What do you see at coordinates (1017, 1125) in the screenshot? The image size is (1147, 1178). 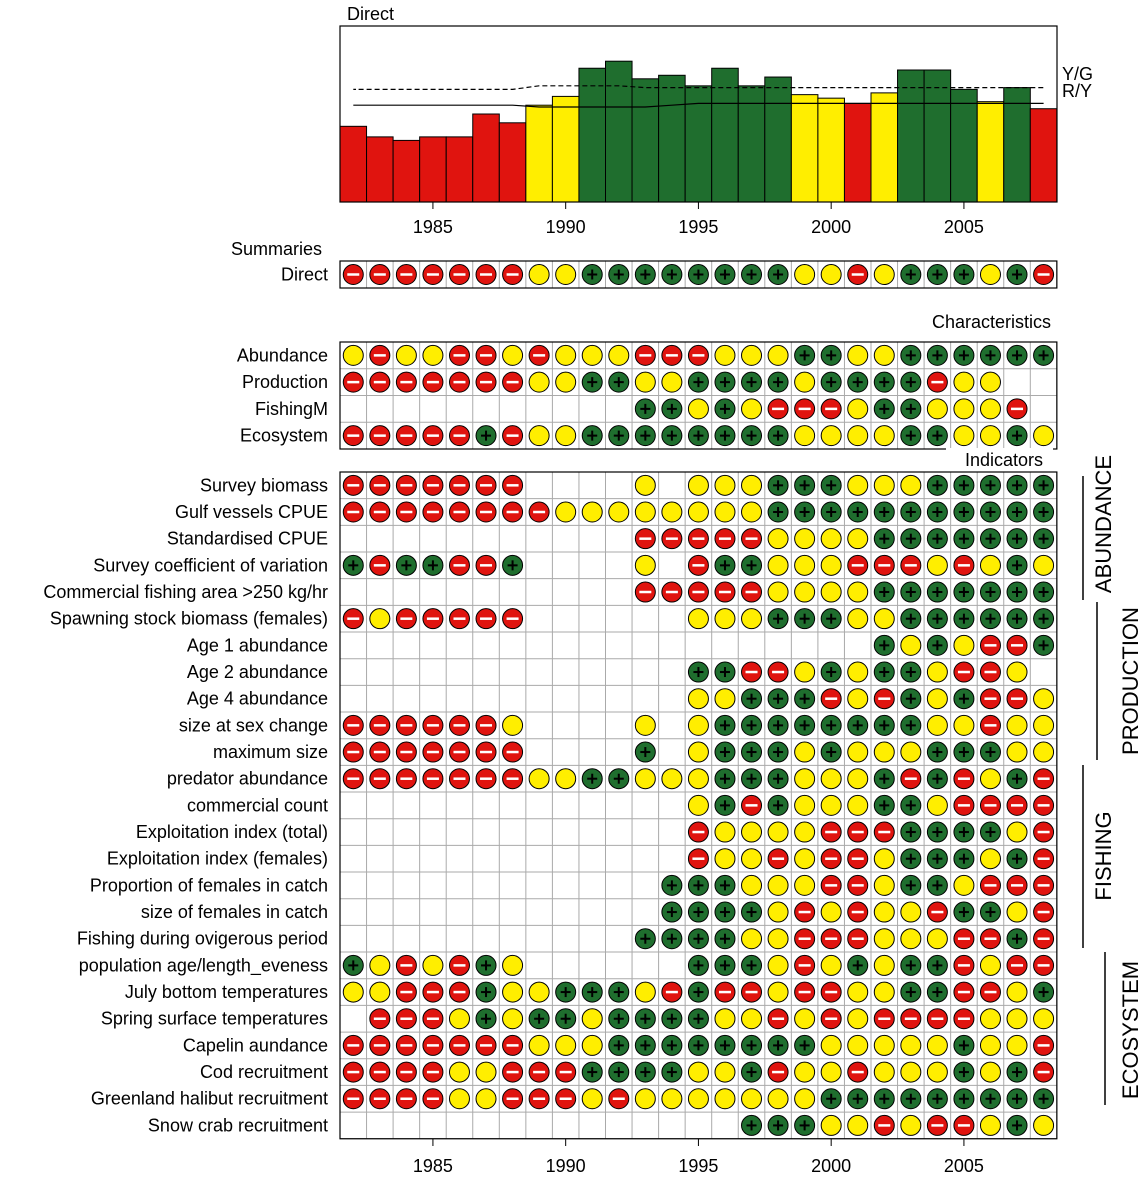 I see `status-snow-crab-recruitment-2007` at bounding box center [1017, 1125].